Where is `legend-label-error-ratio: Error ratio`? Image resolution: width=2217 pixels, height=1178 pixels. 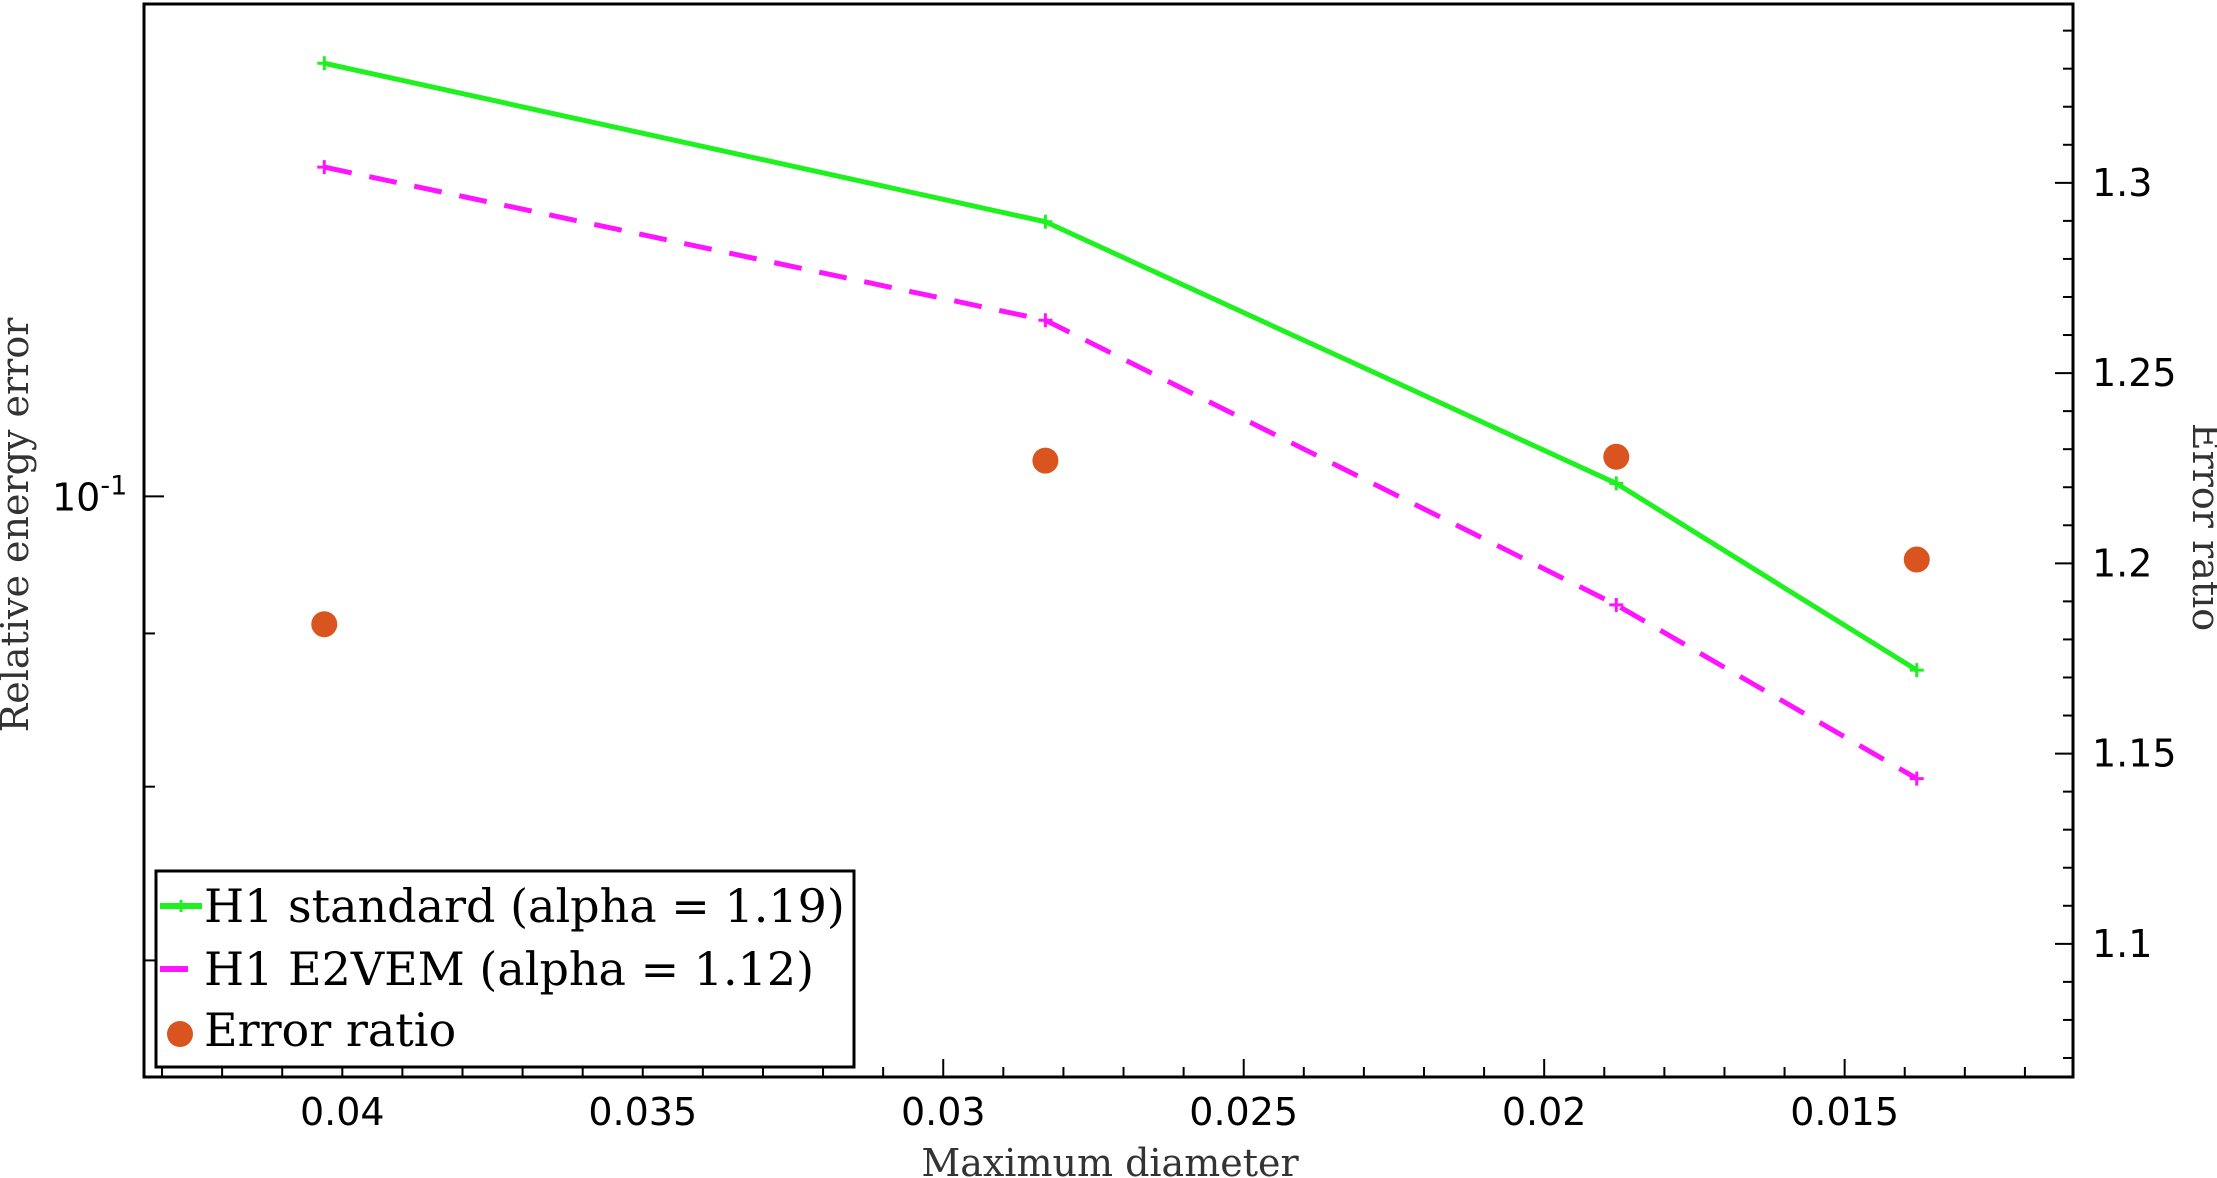
legend-label-error-ratio: Error ratio is located at coordinates (330, 1030).